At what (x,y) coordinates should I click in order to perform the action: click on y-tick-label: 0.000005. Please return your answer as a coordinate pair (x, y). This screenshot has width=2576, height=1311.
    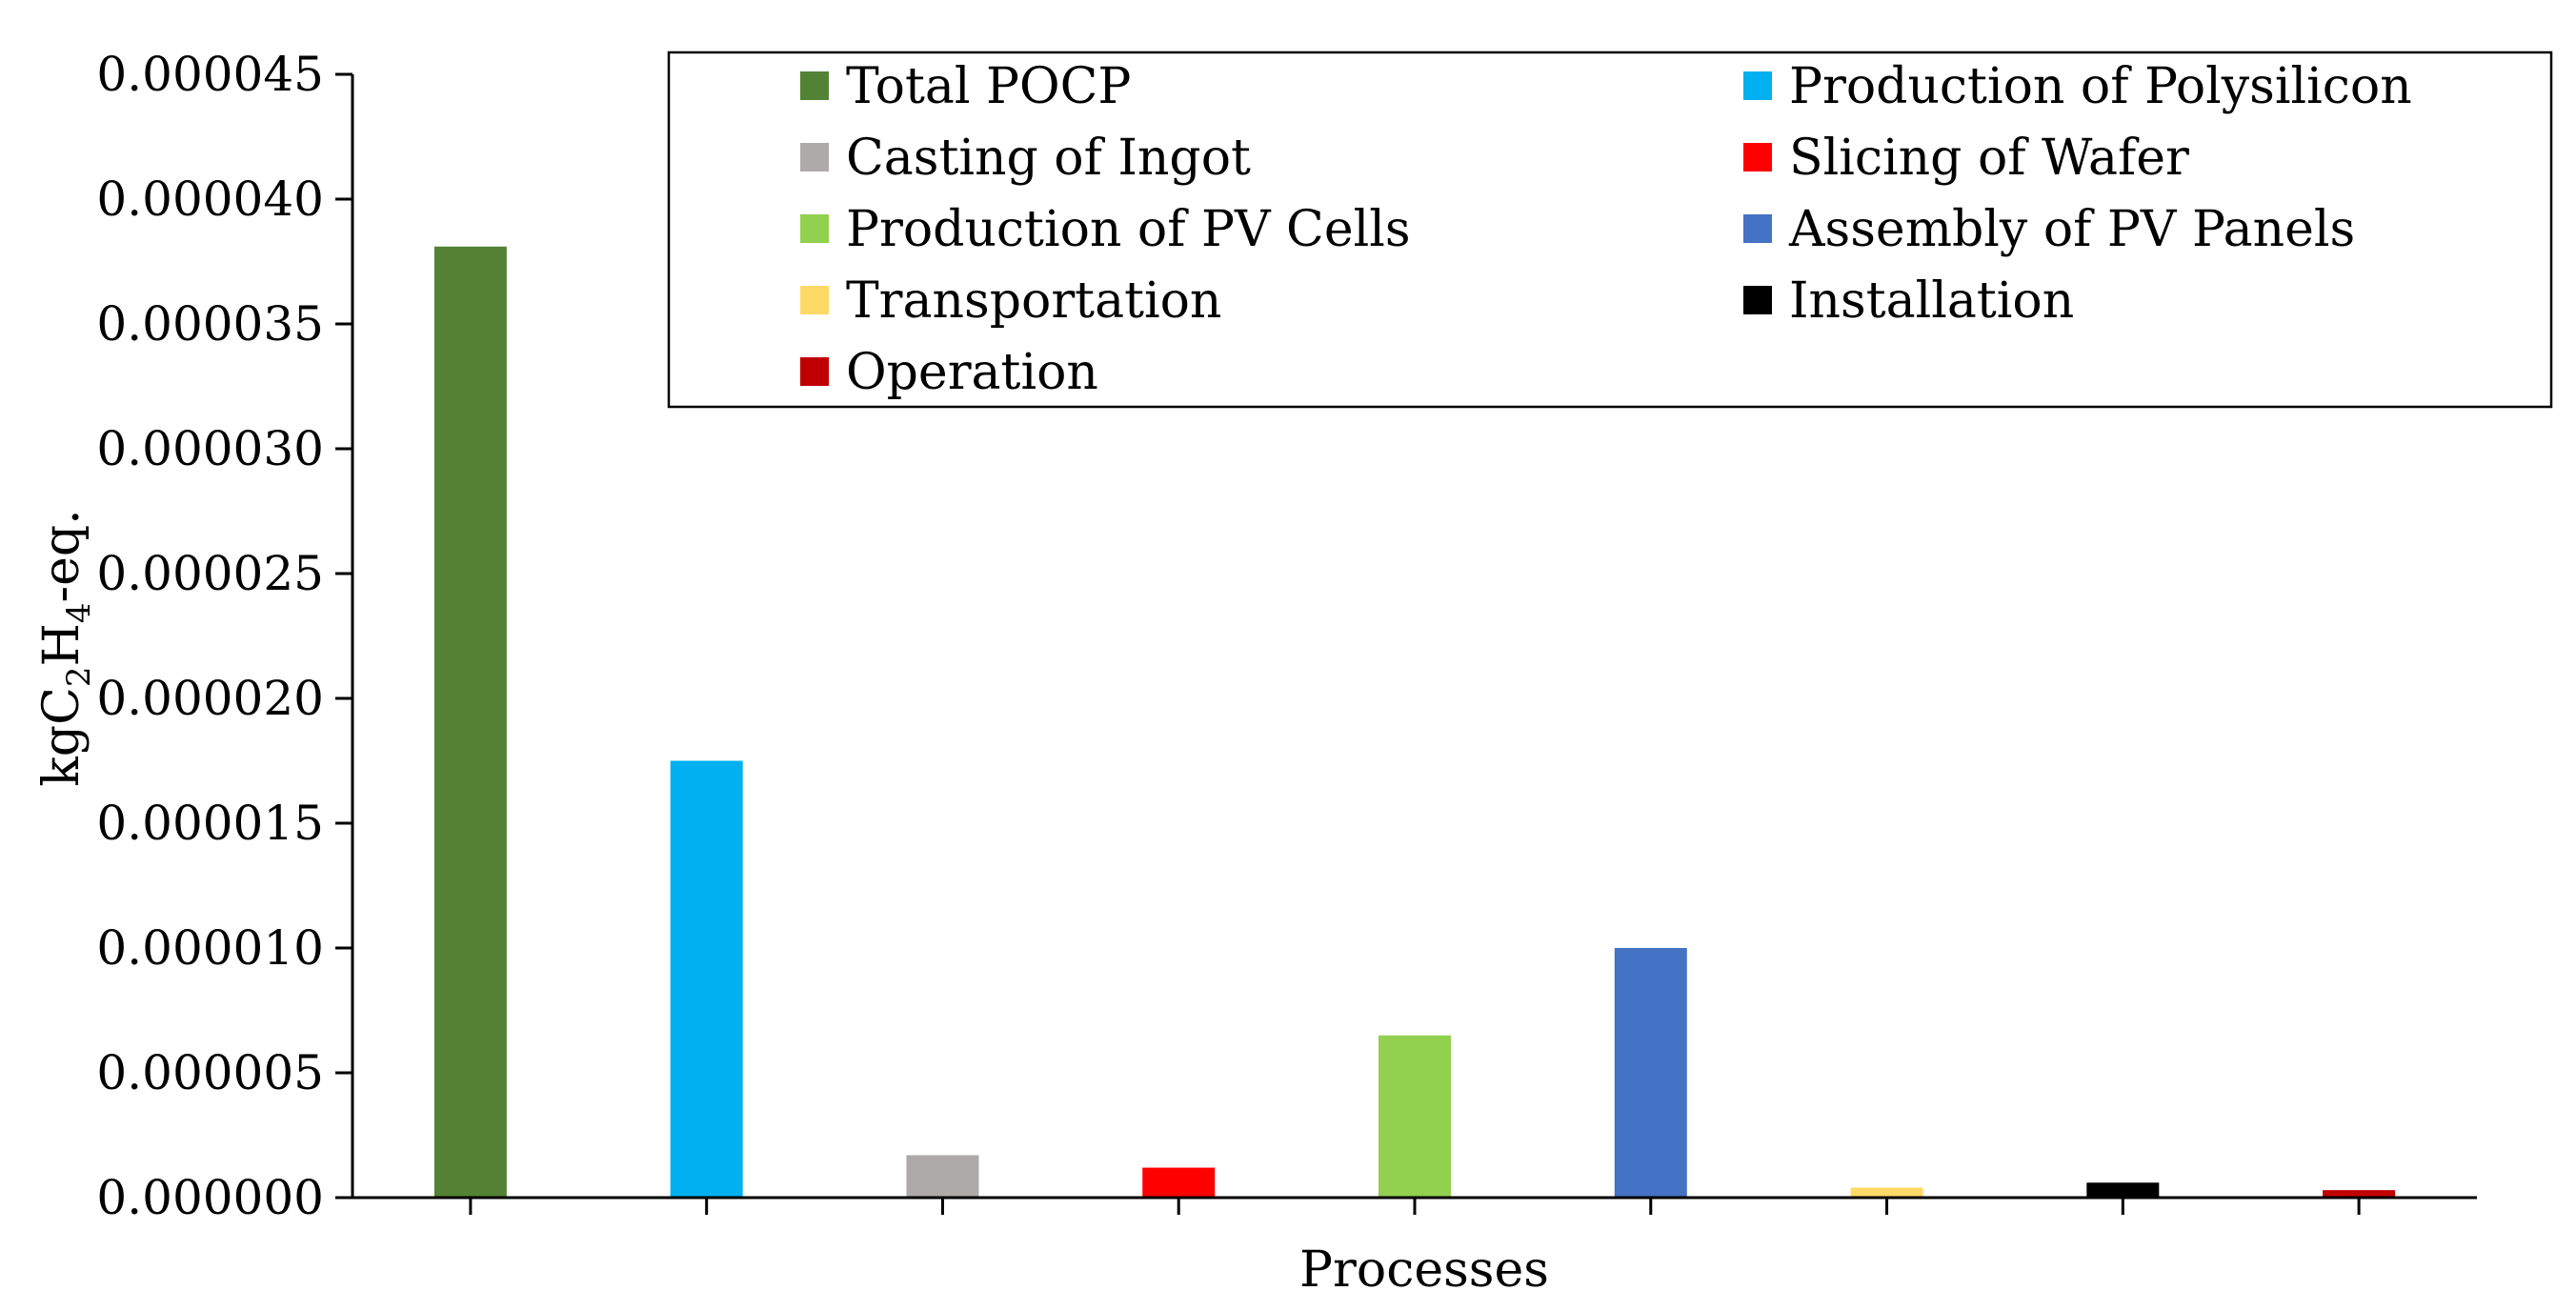
    Looking at the image, I should click on (210, 1072).